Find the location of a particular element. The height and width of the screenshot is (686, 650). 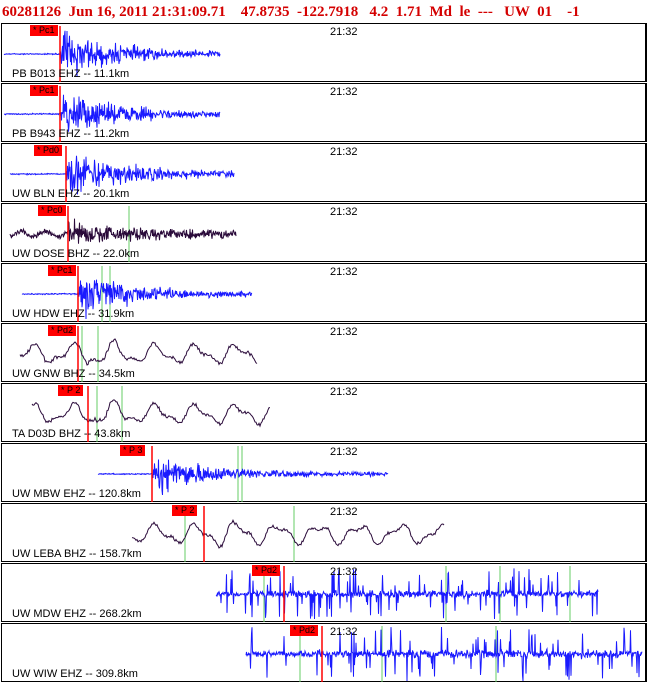

seismogram-panel: * P 2 21:32 TA D03D BHZ -- 43.8km is located at coordinates (324, 412).